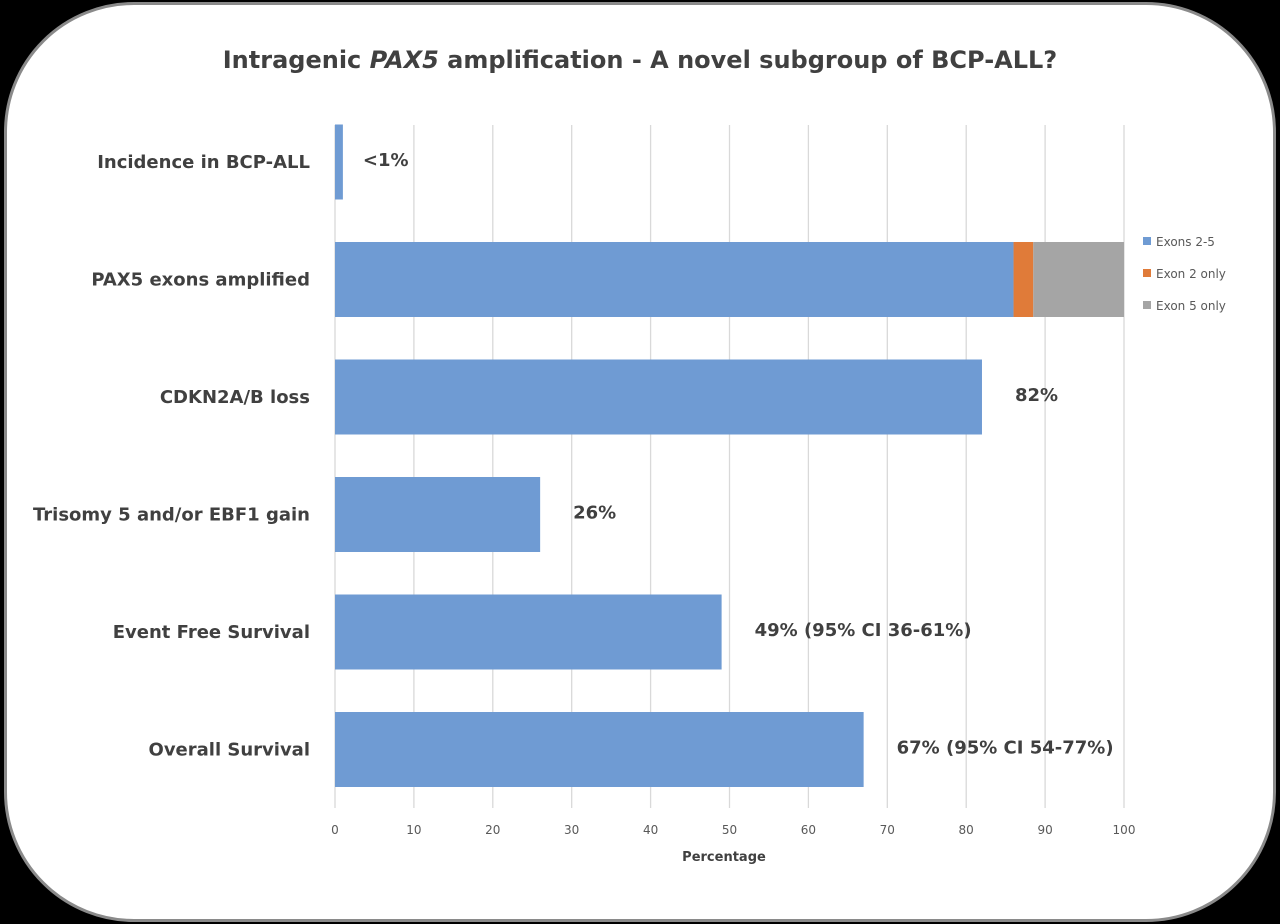  I want to click on x-tick-label: 0, so click(335, 830).